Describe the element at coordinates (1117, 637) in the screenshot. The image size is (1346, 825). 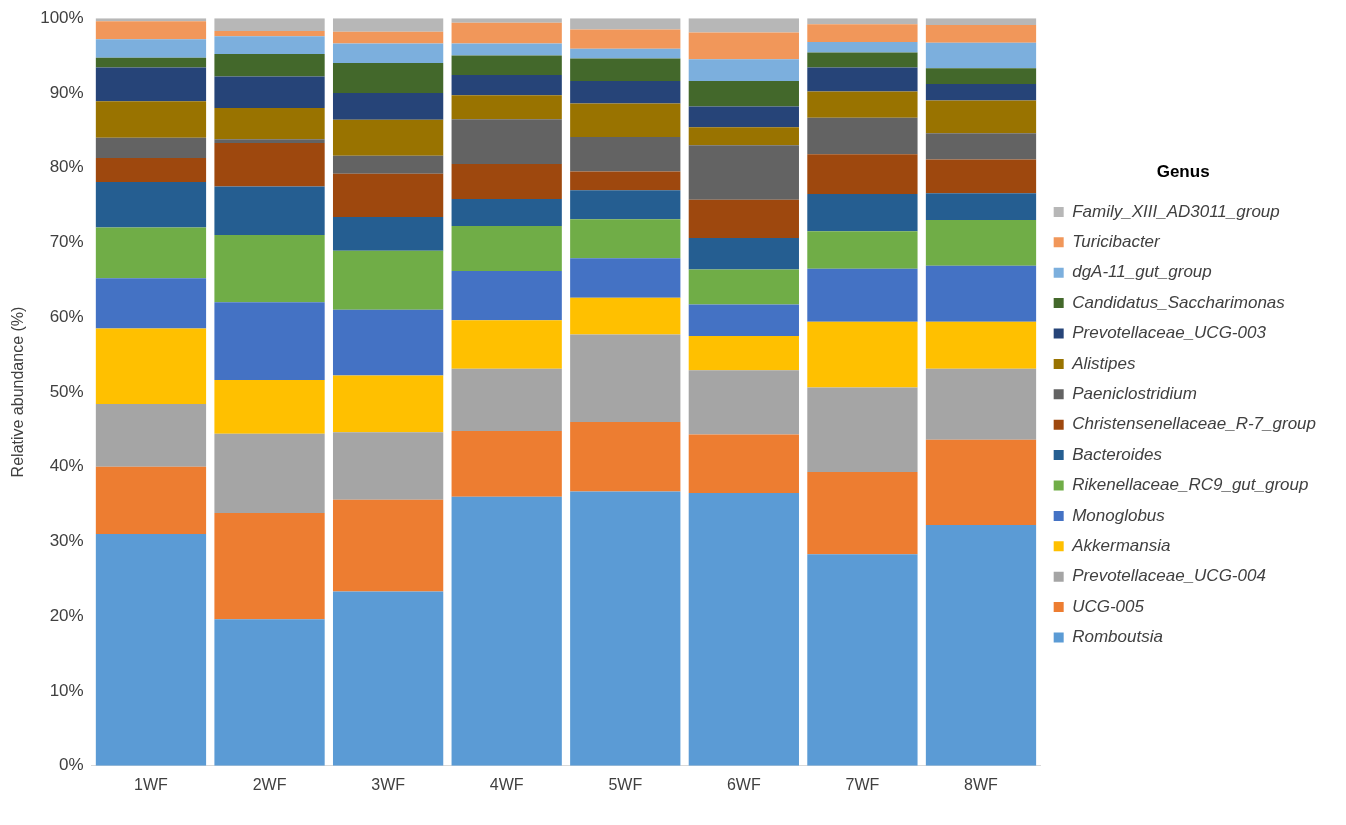
I see `legend-label: Romboutsia` at that location.